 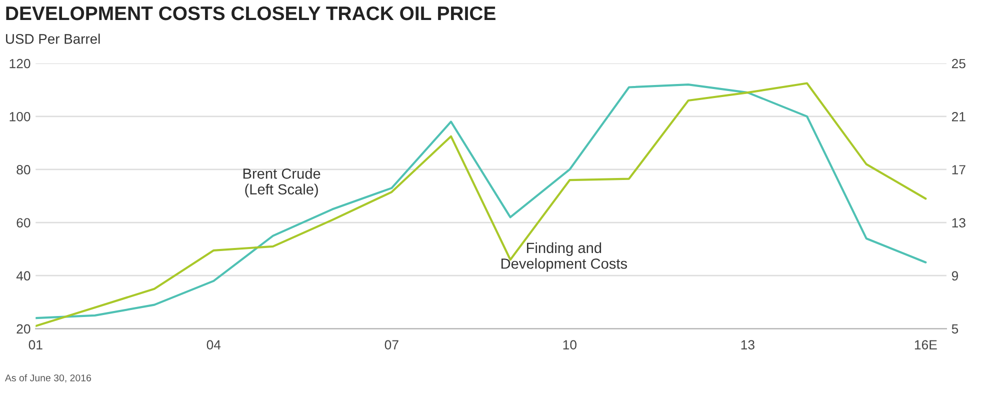 What do you see at coordinates (569, 345) in the screenshot?
I see `x-tick-label: 10` at bounding box center [569, 345].